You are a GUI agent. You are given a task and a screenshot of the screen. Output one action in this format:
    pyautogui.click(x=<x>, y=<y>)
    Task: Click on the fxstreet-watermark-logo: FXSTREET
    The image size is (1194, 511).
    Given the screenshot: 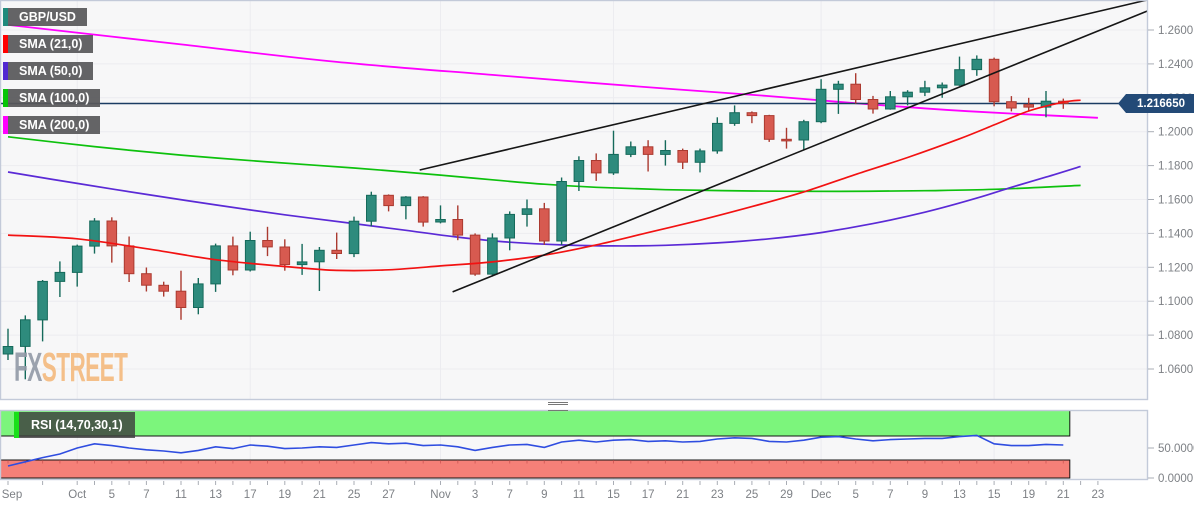 What is the action you would take?
    pyautogui.click(x=71, y=367)
    